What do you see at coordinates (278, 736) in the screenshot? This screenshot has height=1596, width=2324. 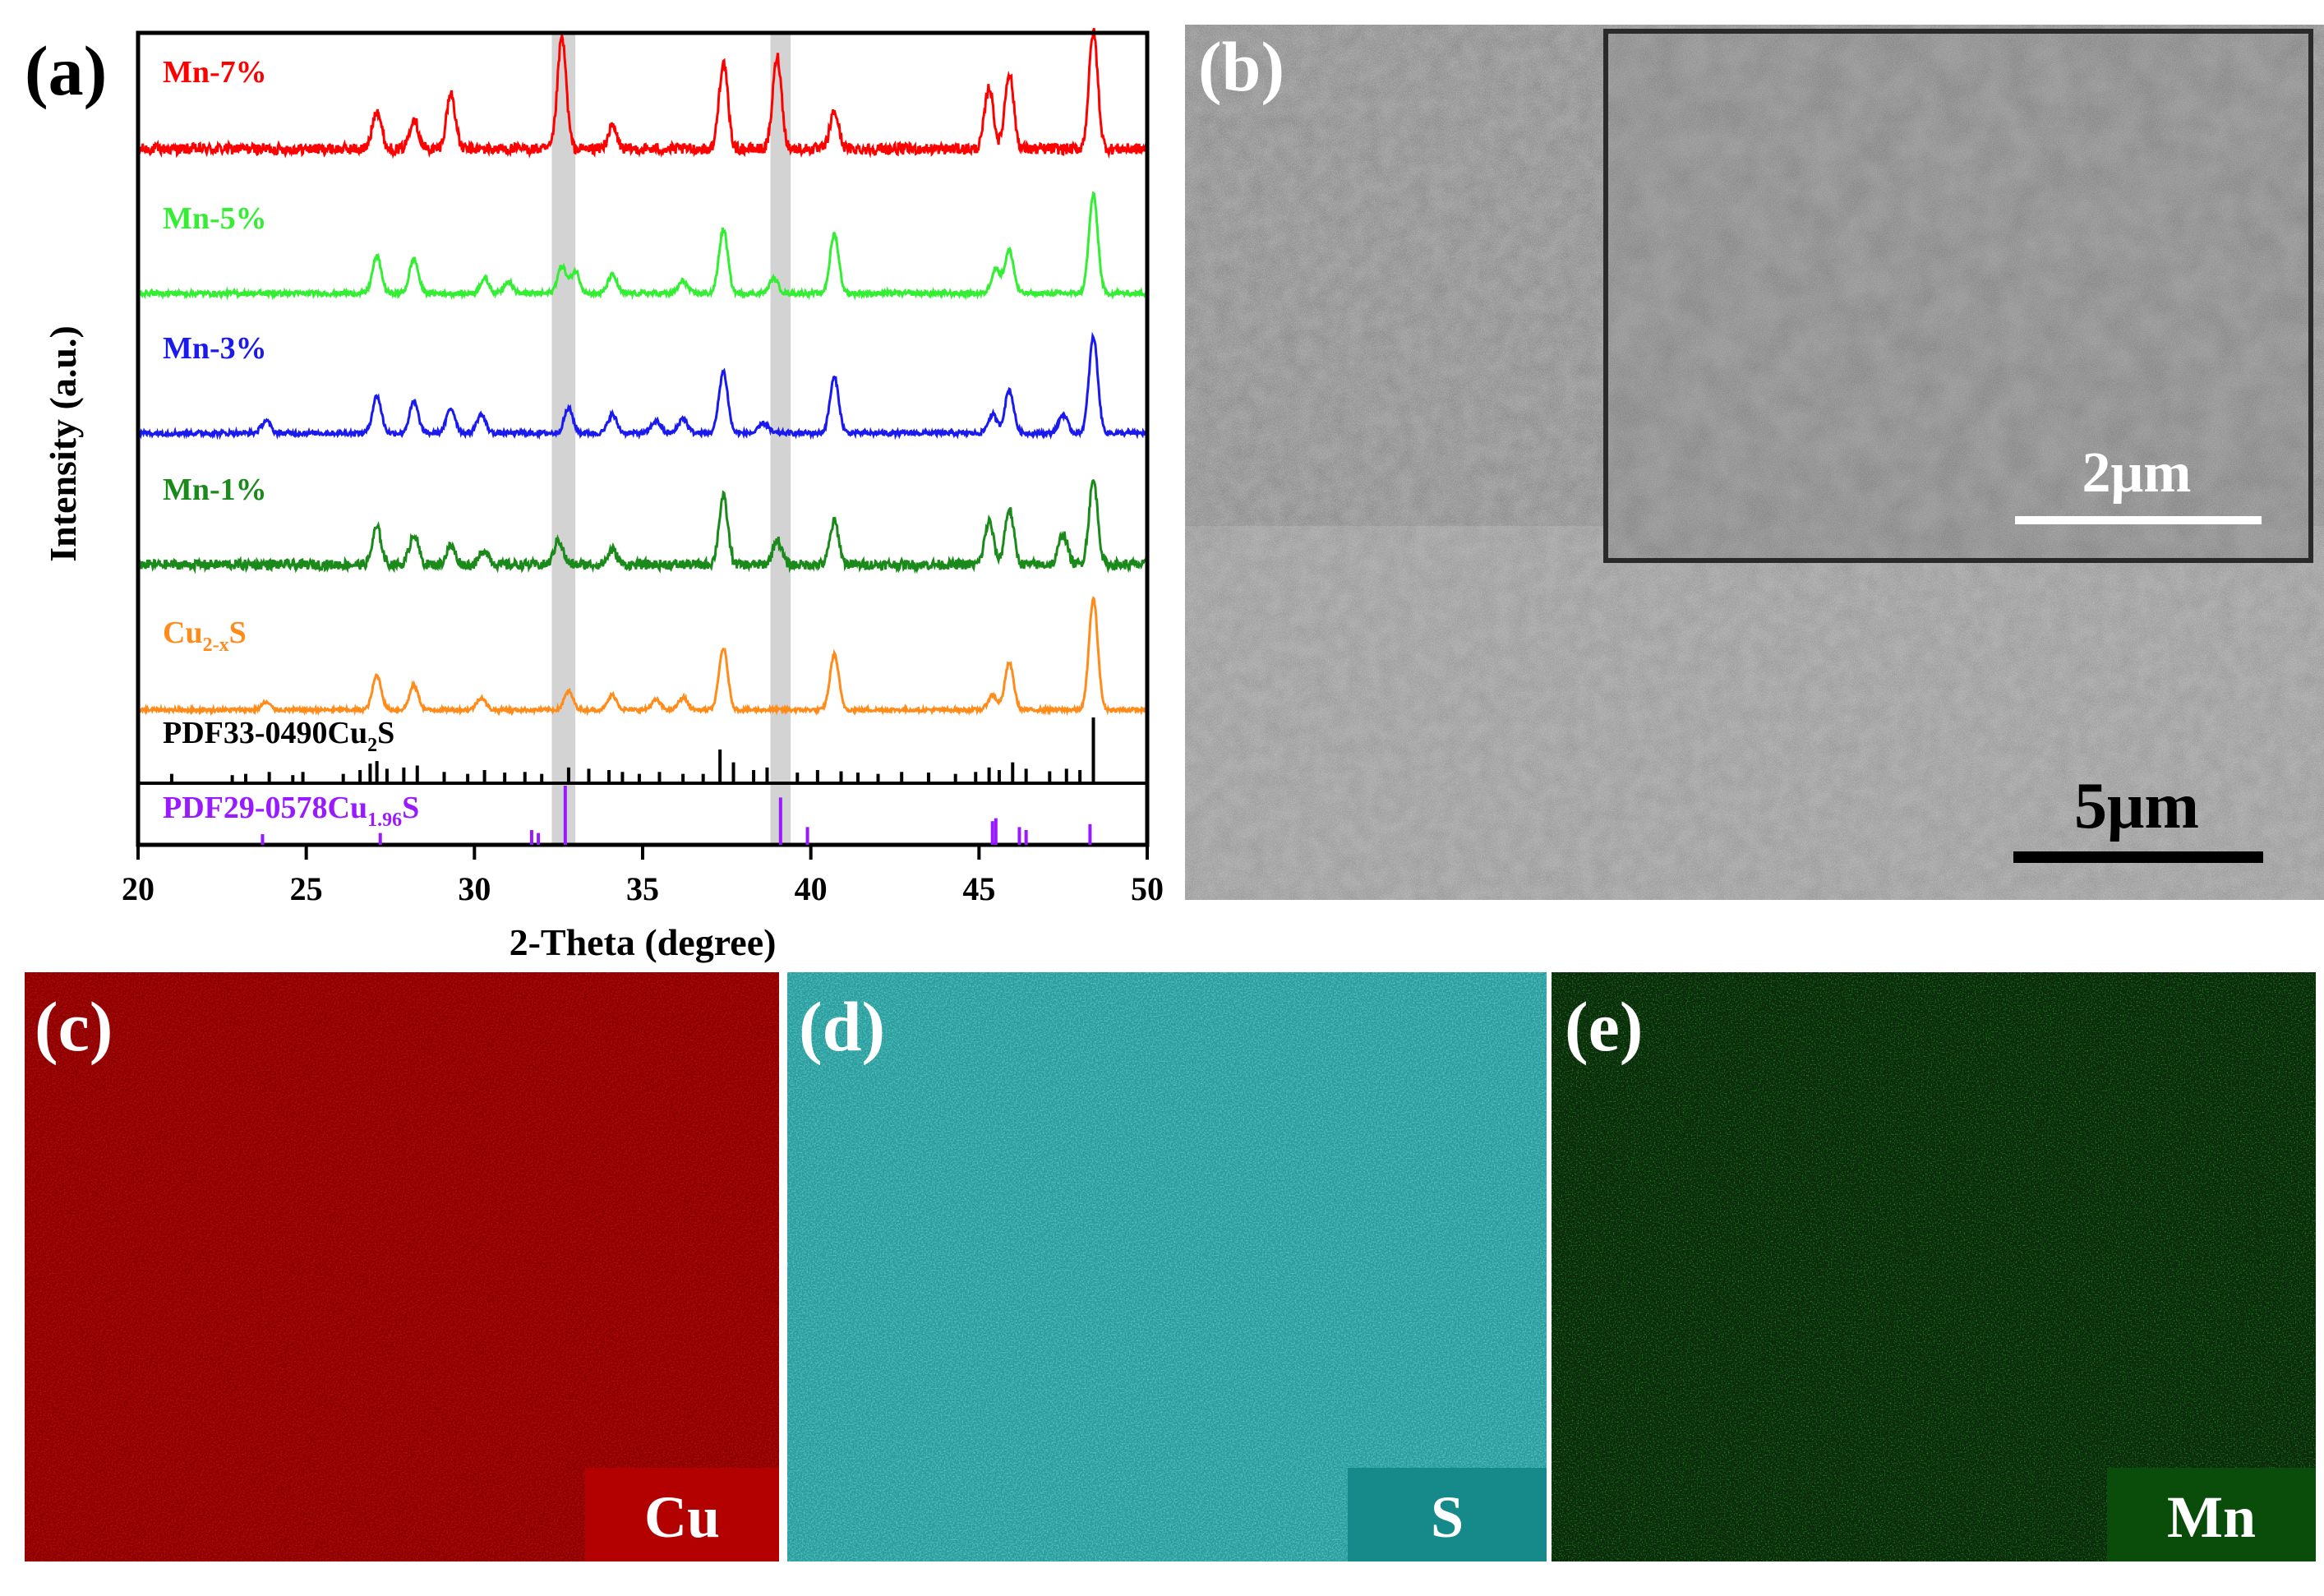 I see `reference-label-PDF33-0490Cu2S: PDF33-0490Cu2S` at bounding box center [278, 736].